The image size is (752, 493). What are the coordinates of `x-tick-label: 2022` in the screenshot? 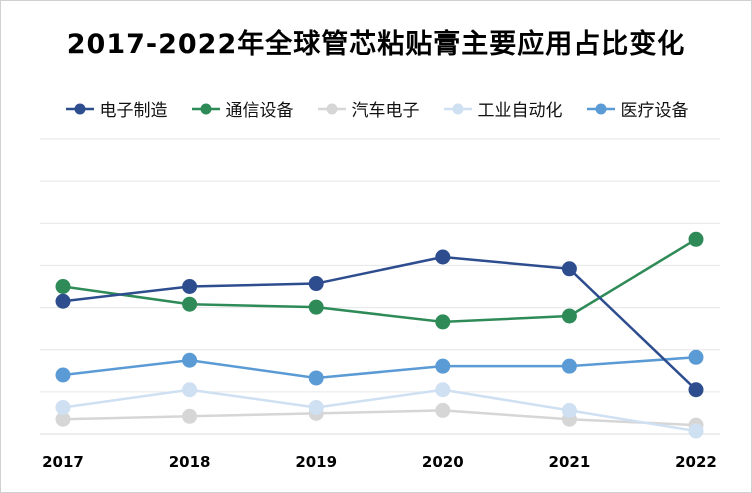 It's located at (696, 462).